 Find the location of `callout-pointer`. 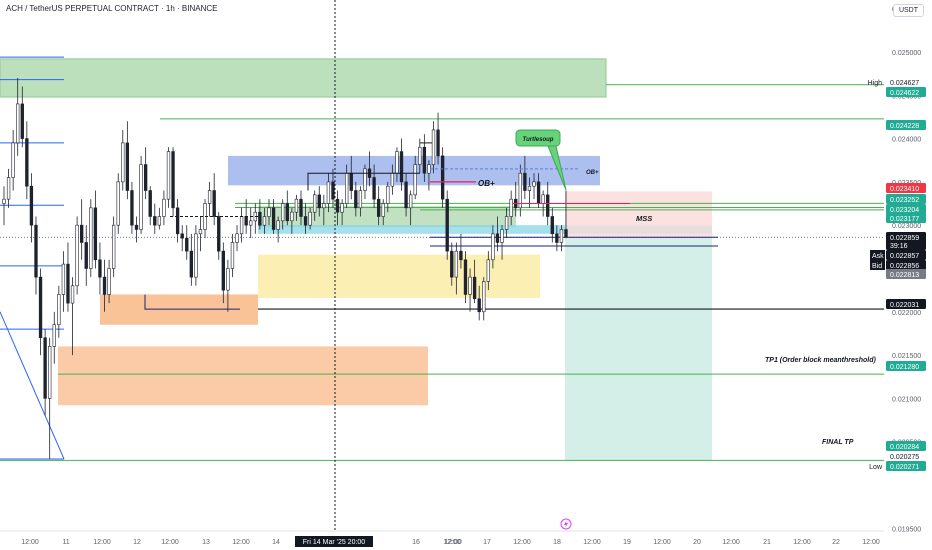

callout-pointer is located at coordinates (557, 168).